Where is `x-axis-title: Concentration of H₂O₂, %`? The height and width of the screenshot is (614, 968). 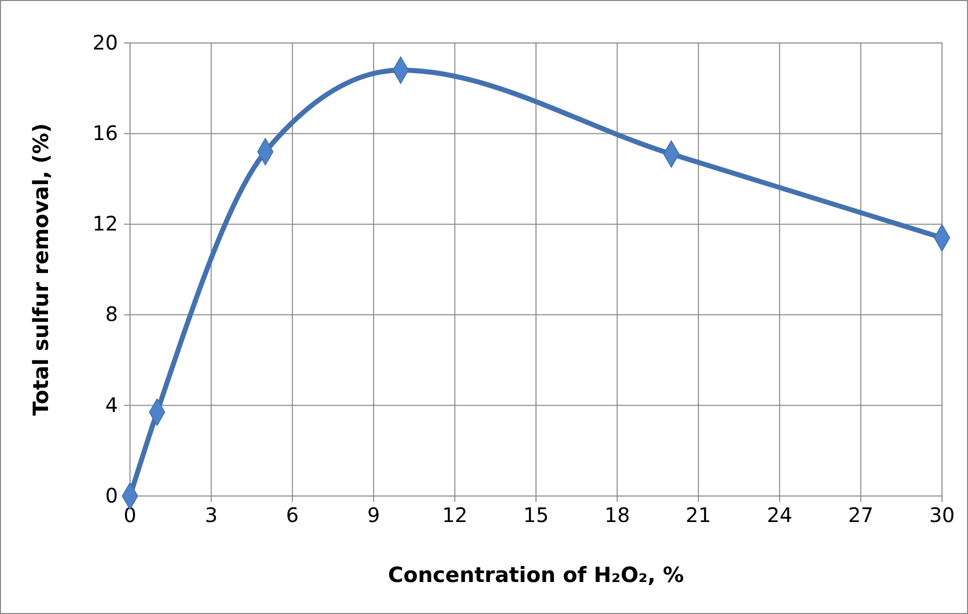 x-axis-title: Concentration of H₂O₂, % is located at coordinates (536, 575).